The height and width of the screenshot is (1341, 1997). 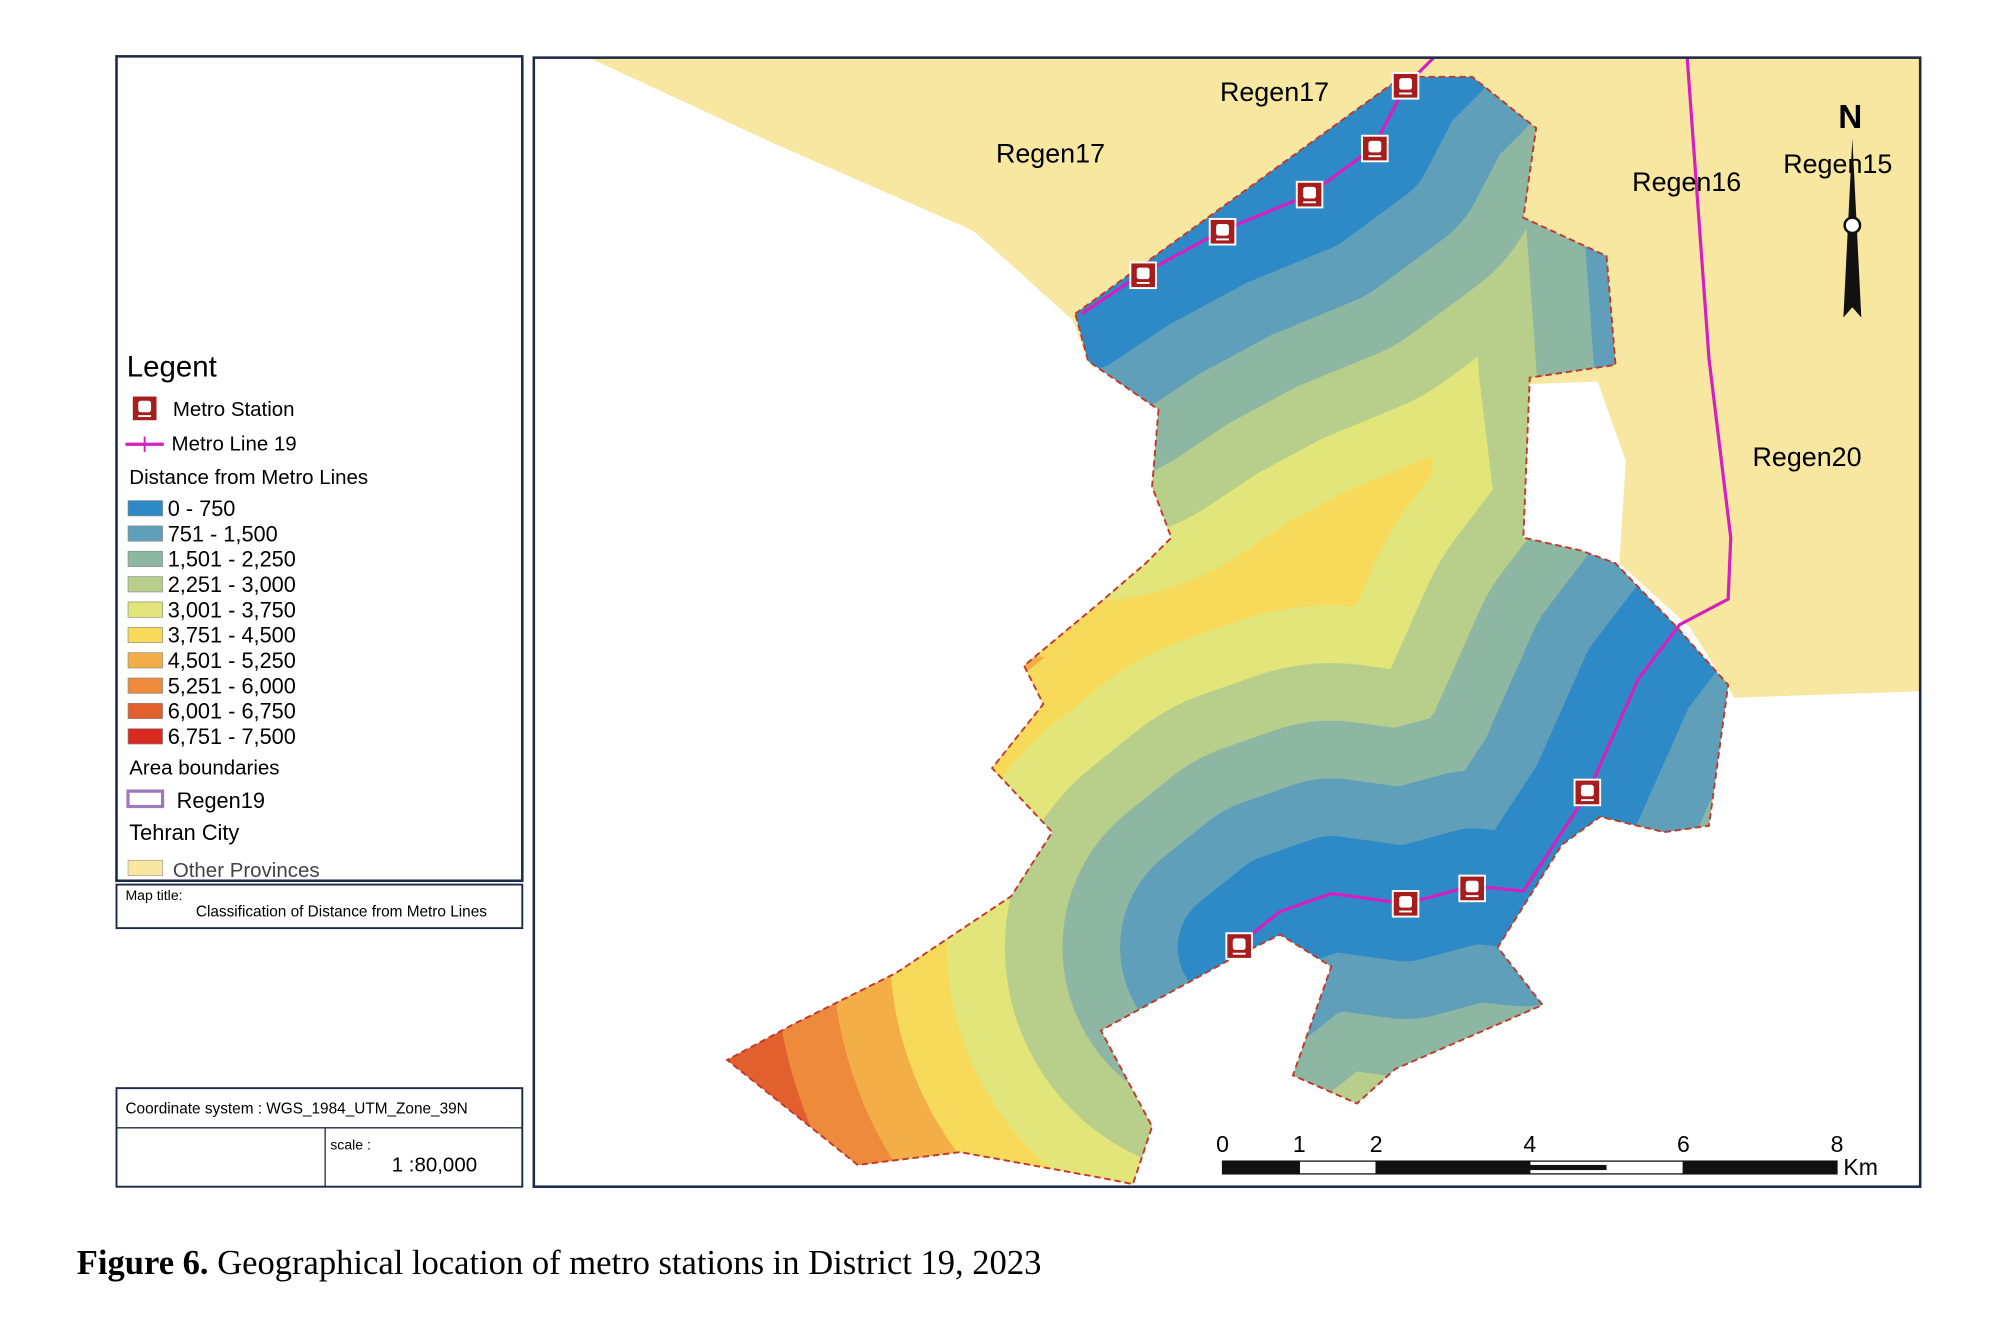 I want to click on legend-box, so click(x=319, y=469).